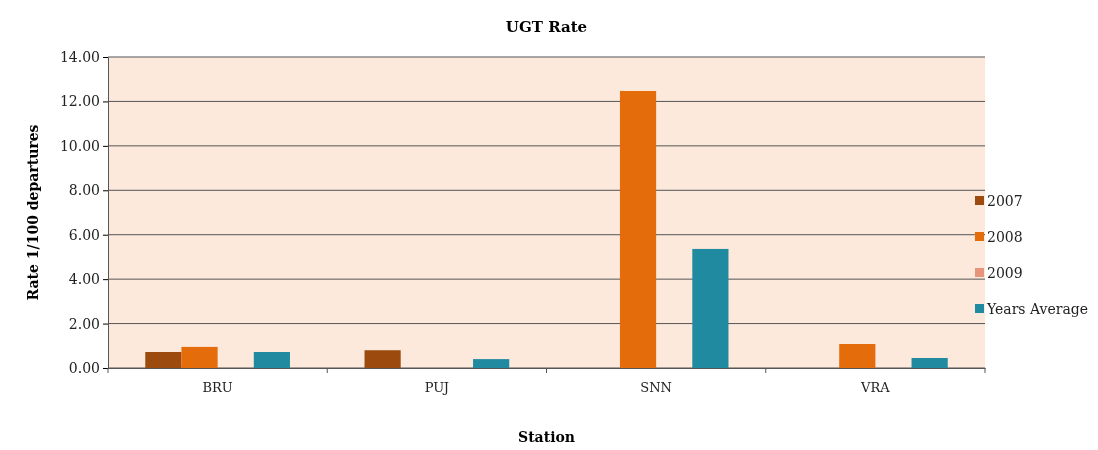 Image resolution: width=1098 pixels, height=450 pixels. What do you see at coordinates (875, 387) in the screenshot?
I see `x-tick-label: VRA` at bounding box center [875, 387].